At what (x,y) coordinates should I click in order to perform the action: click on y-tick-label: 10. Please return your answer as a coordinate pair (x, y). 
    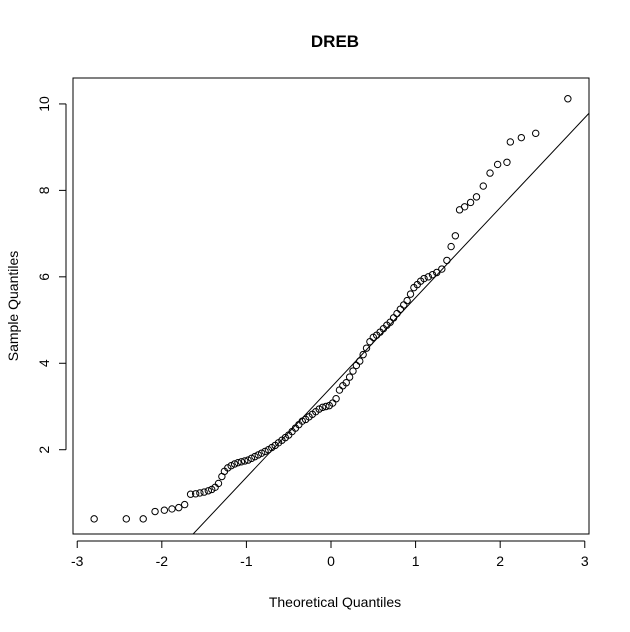
    Looking at the image, I should click on (44, 104).